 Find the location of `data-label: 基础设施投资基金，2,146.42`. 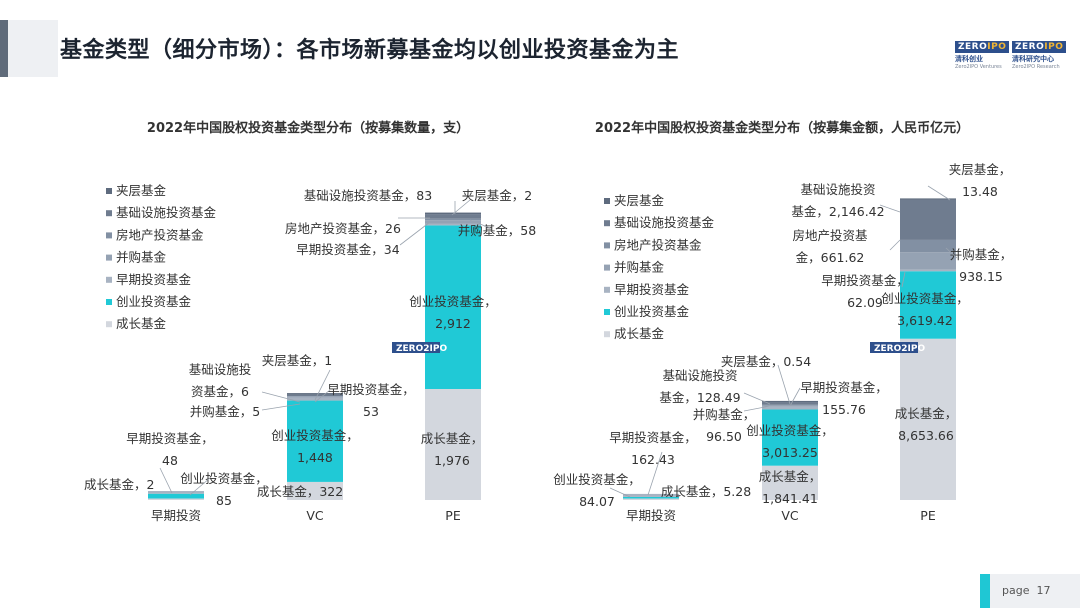

data-label: 基础设施投资基金，2,146.42 is located at coordinates (837, 200).